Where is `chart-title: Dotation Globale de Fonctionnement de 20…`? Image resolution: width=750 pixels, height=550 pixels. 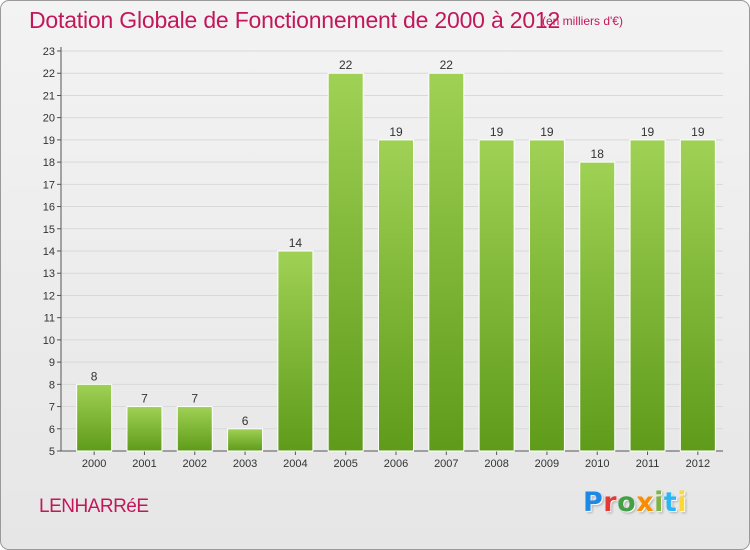
chart-title: Dotation Globale de Fonctionnement de 20… is located at coordinates (295, 20).